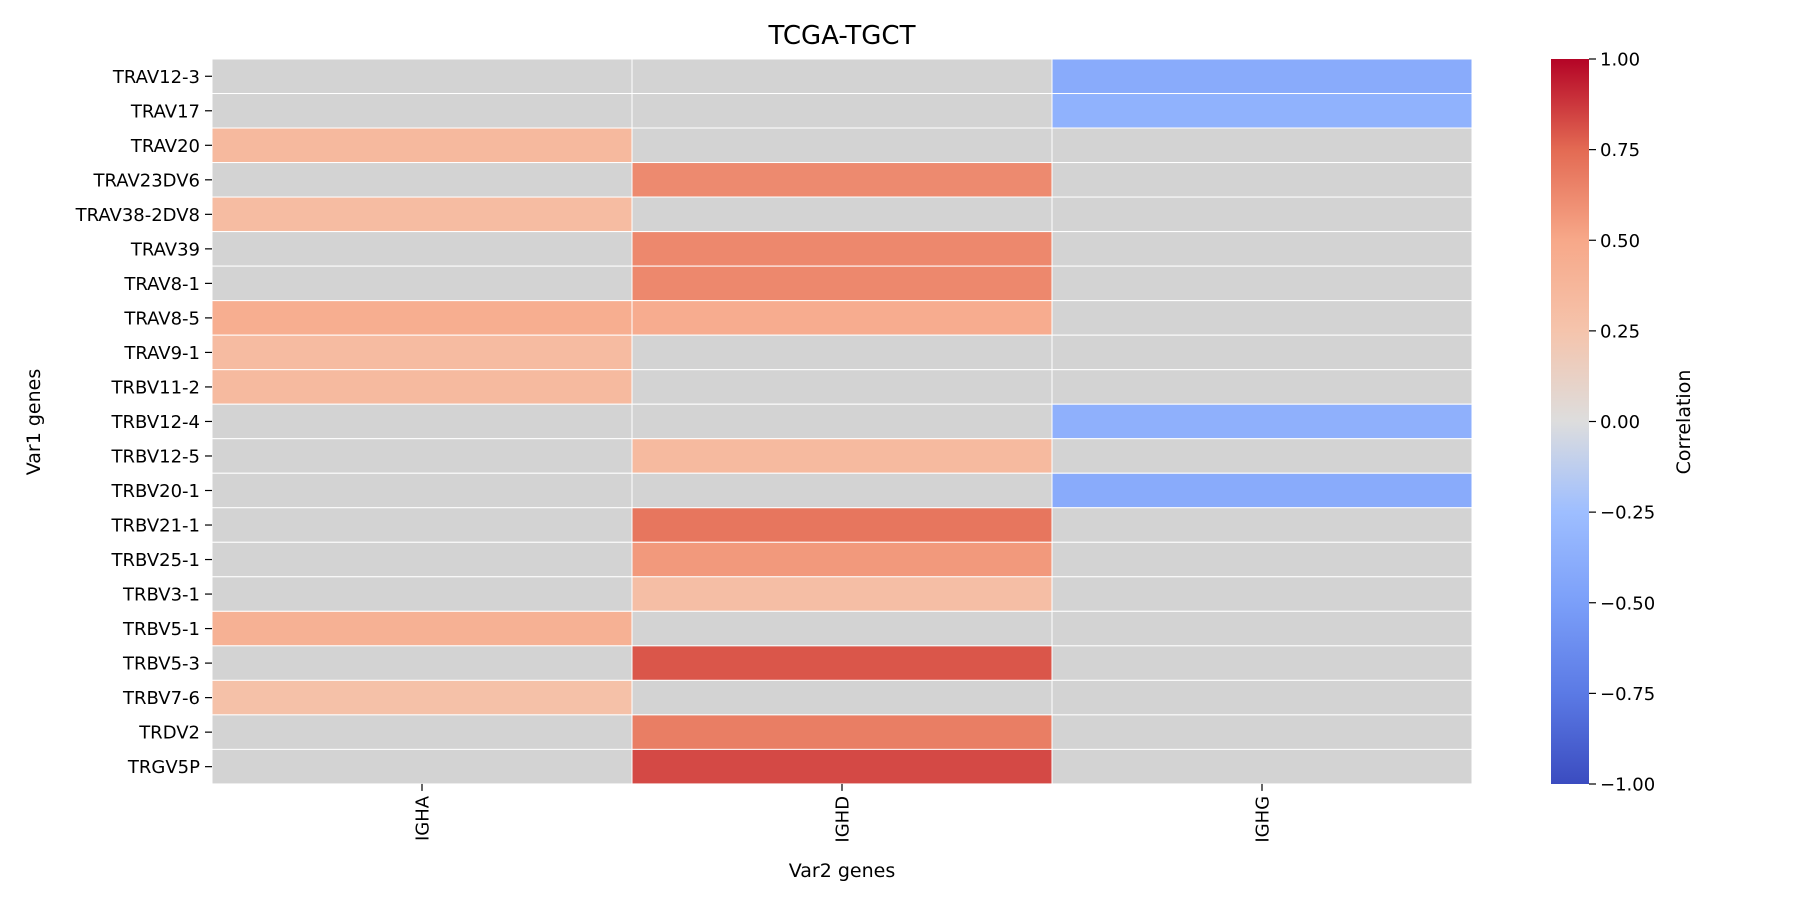  Describe the element at coordinates (169, 733) in the screenshot. I see `y-tick-label: TRDV2` at that location.